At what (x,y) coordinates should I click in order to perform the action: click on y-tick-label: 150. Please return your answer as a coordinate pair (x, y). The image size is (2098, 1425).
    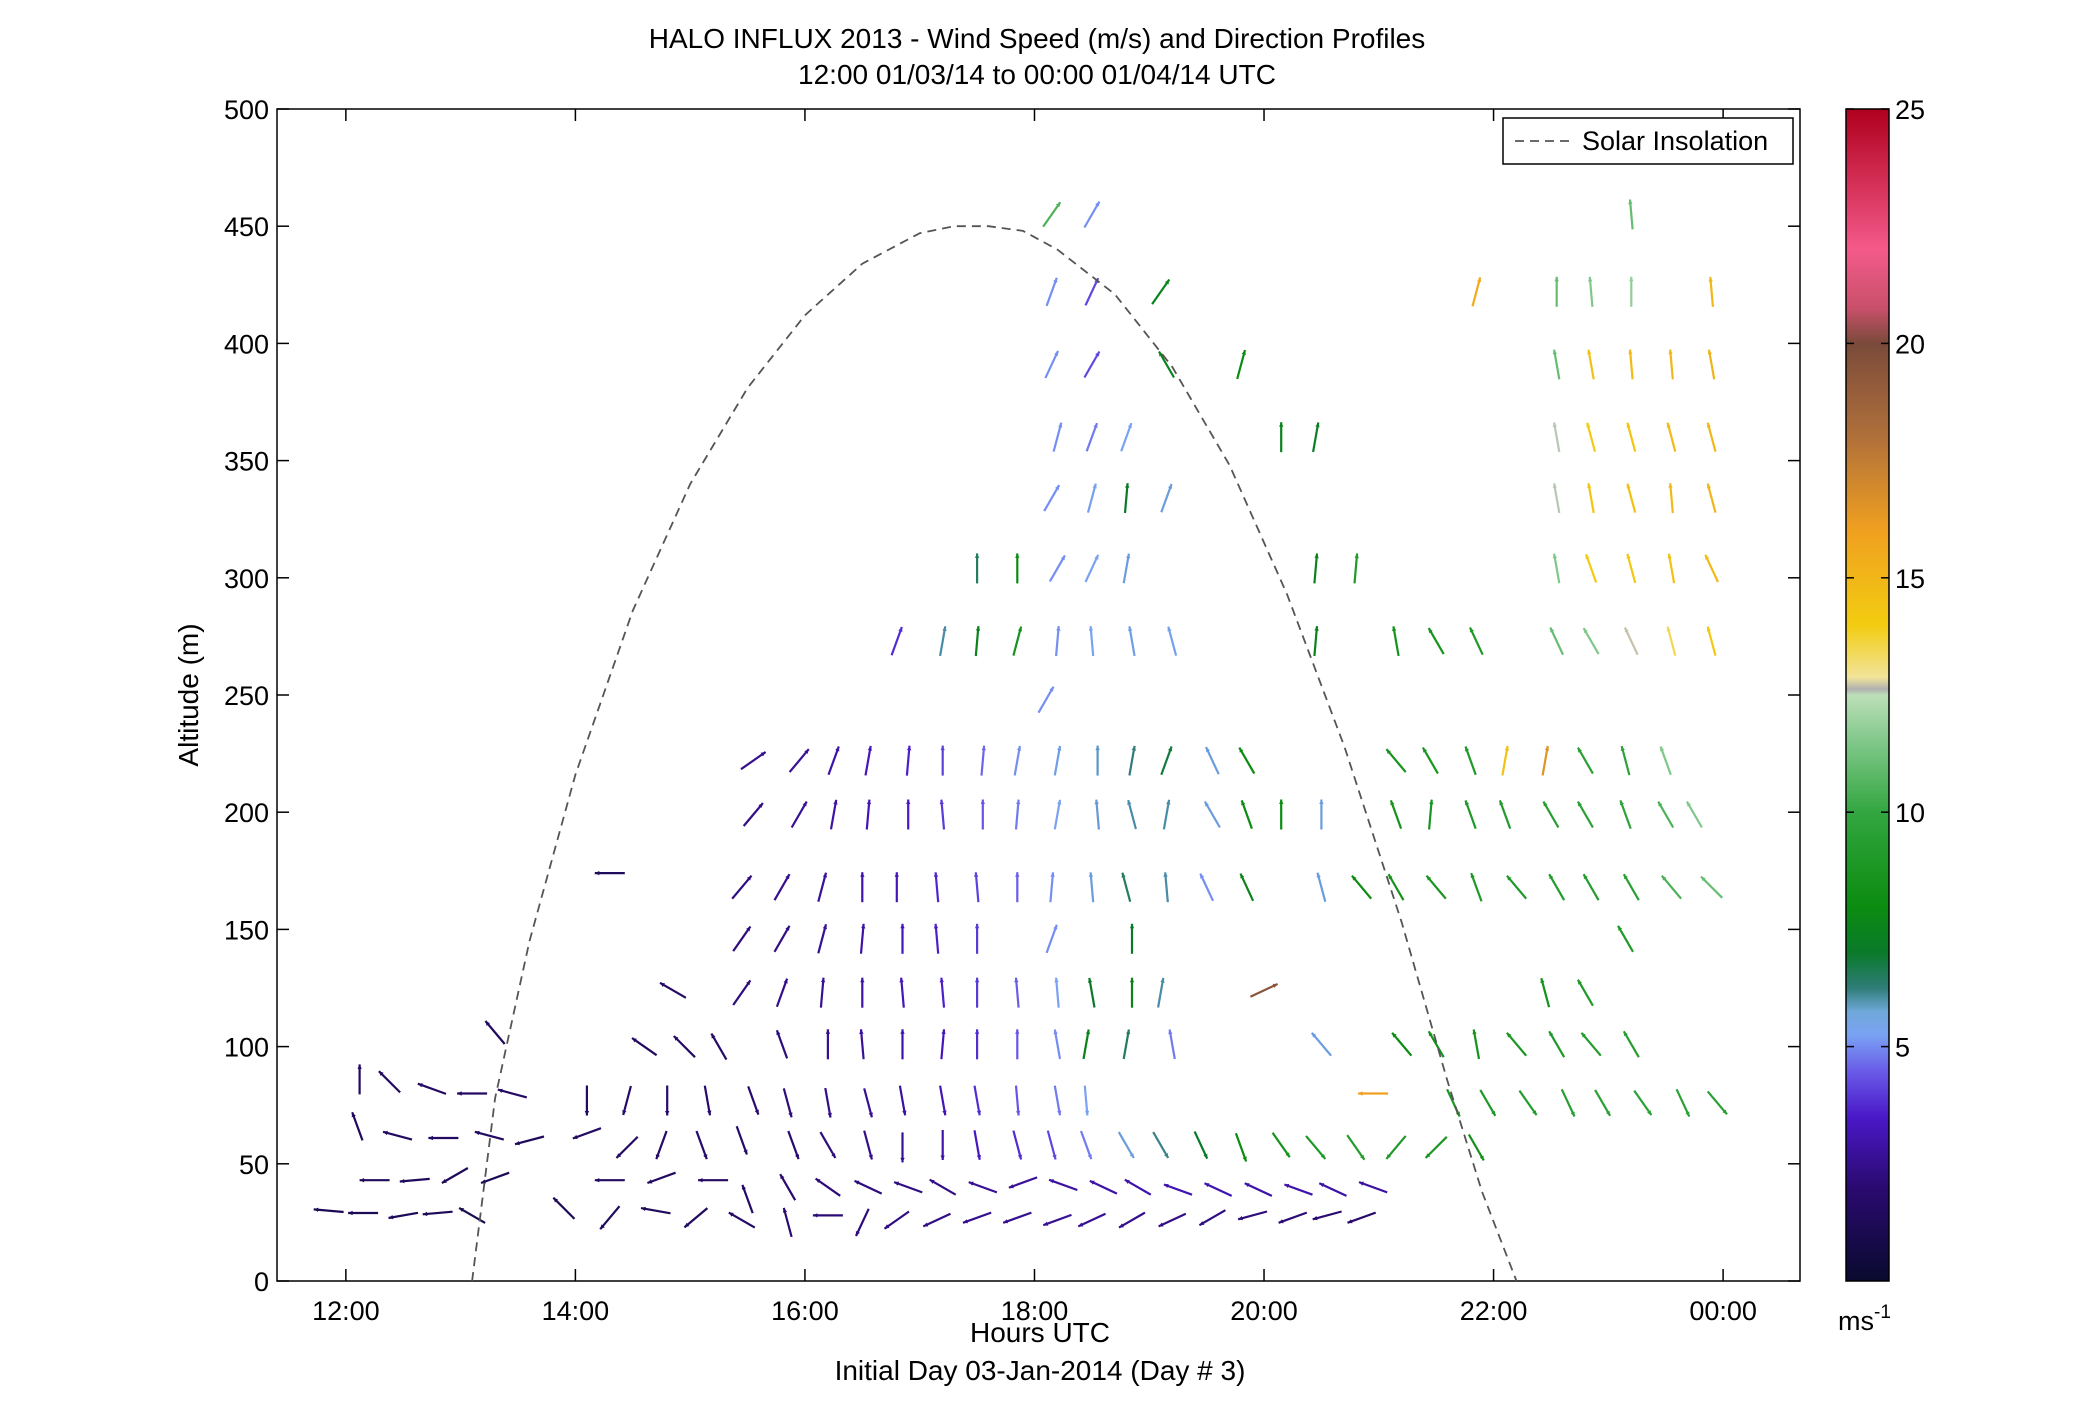
    Looking at the image, I should click on (246, 930).